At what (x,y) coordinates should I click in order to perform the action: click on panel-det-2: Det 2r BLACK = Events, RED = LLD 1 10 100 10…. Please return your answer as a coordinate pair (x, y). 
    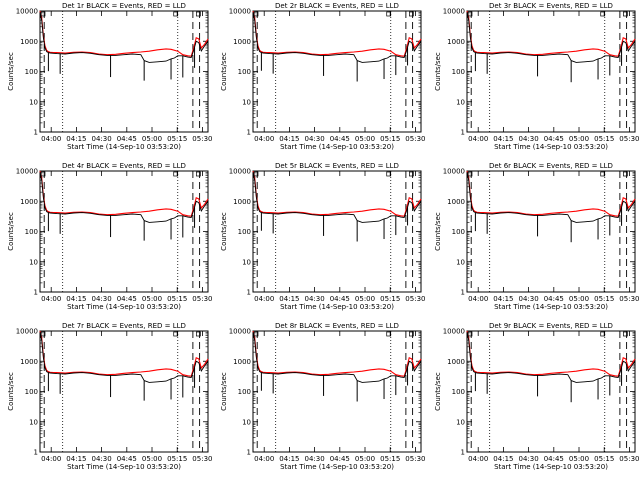
    Looking at the image, I should click on (322, 76).